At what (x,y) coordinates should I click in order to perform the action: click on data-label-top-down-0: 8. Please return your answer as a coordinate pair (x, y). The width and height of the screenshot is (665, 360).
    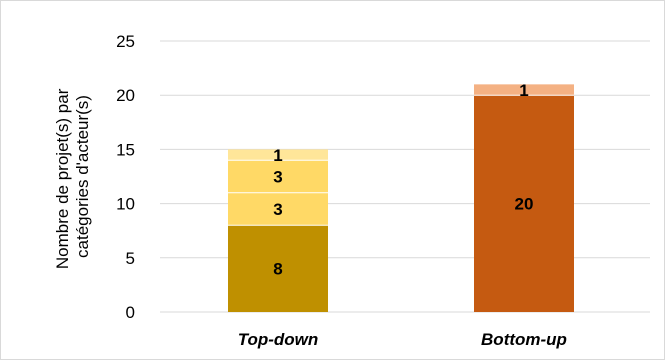
    Looking at the image, I should click on (277, 269).